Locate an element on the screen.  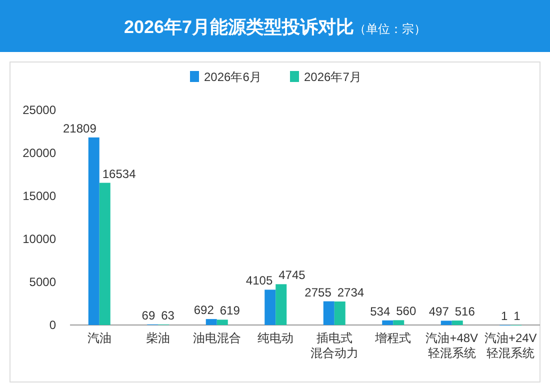
y-tick-label: 20000 is located at coordinates (39, 153).